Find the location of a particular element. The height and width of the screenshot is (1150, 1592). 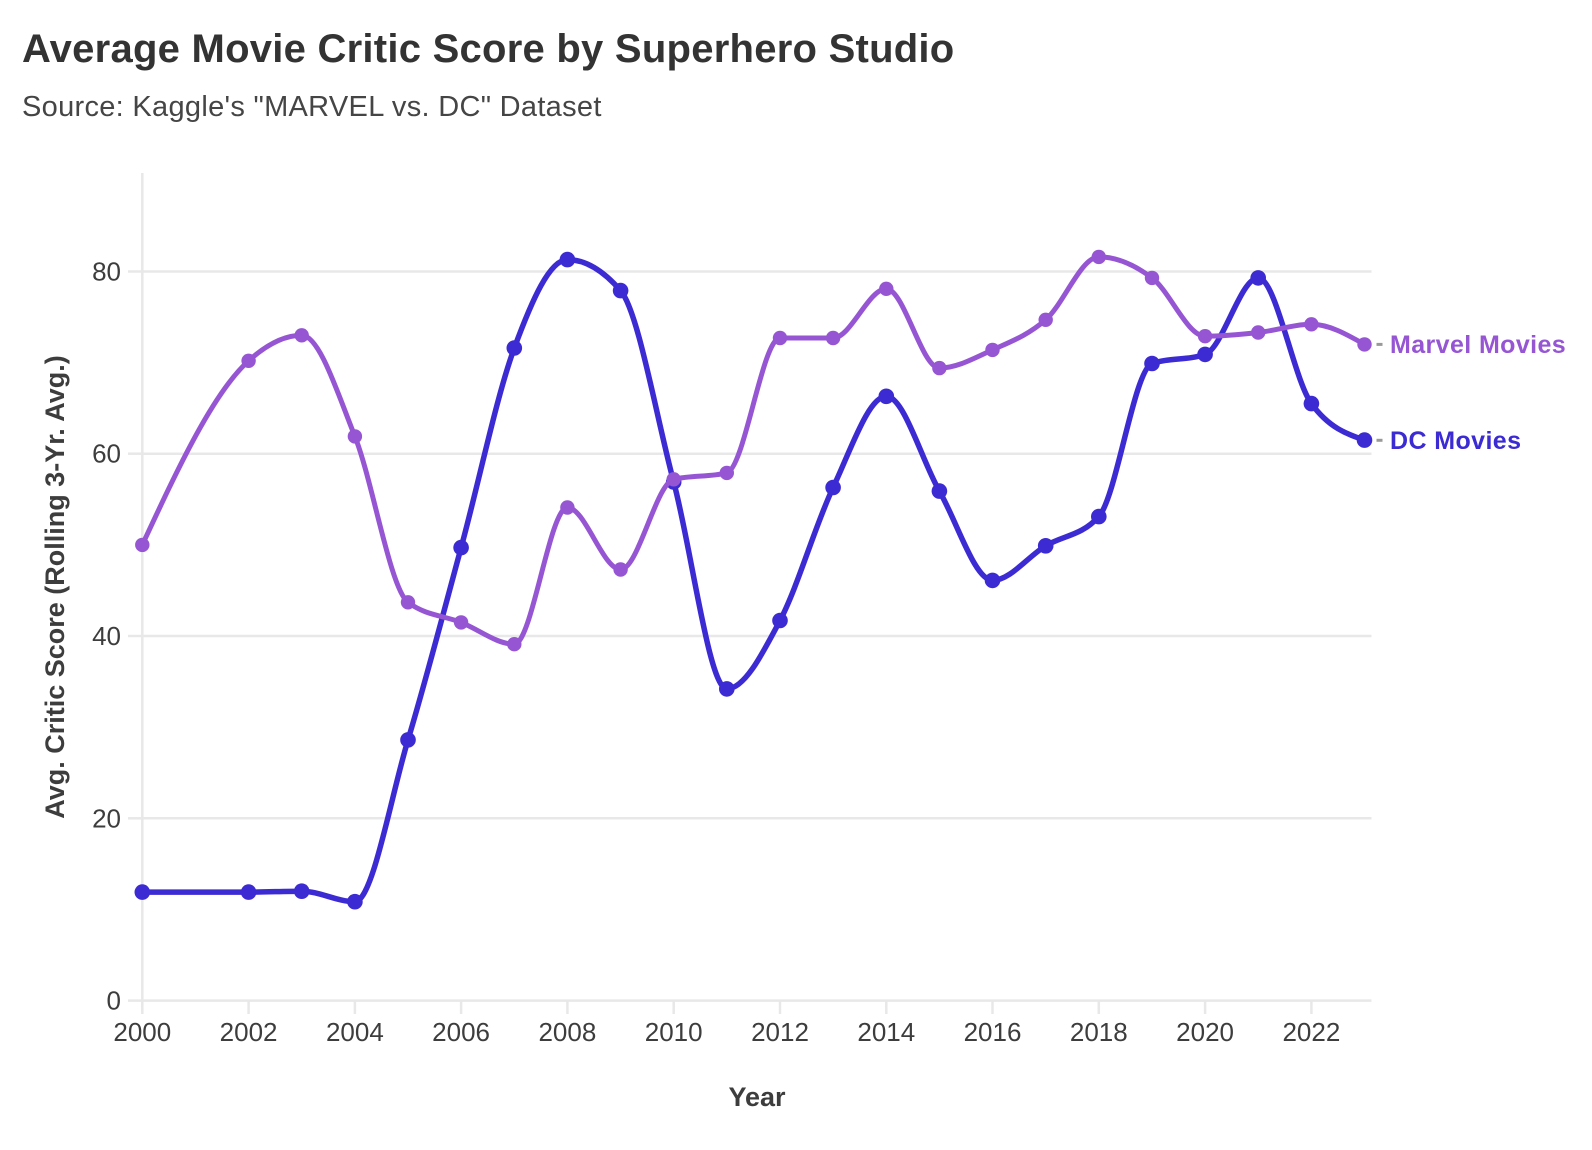

svg-text:Avg. Critic Score (Rolling 3-Y: Avg. Critic Score (Rolling 3-Yr. Avg.) is located at coordinates (55, 587).